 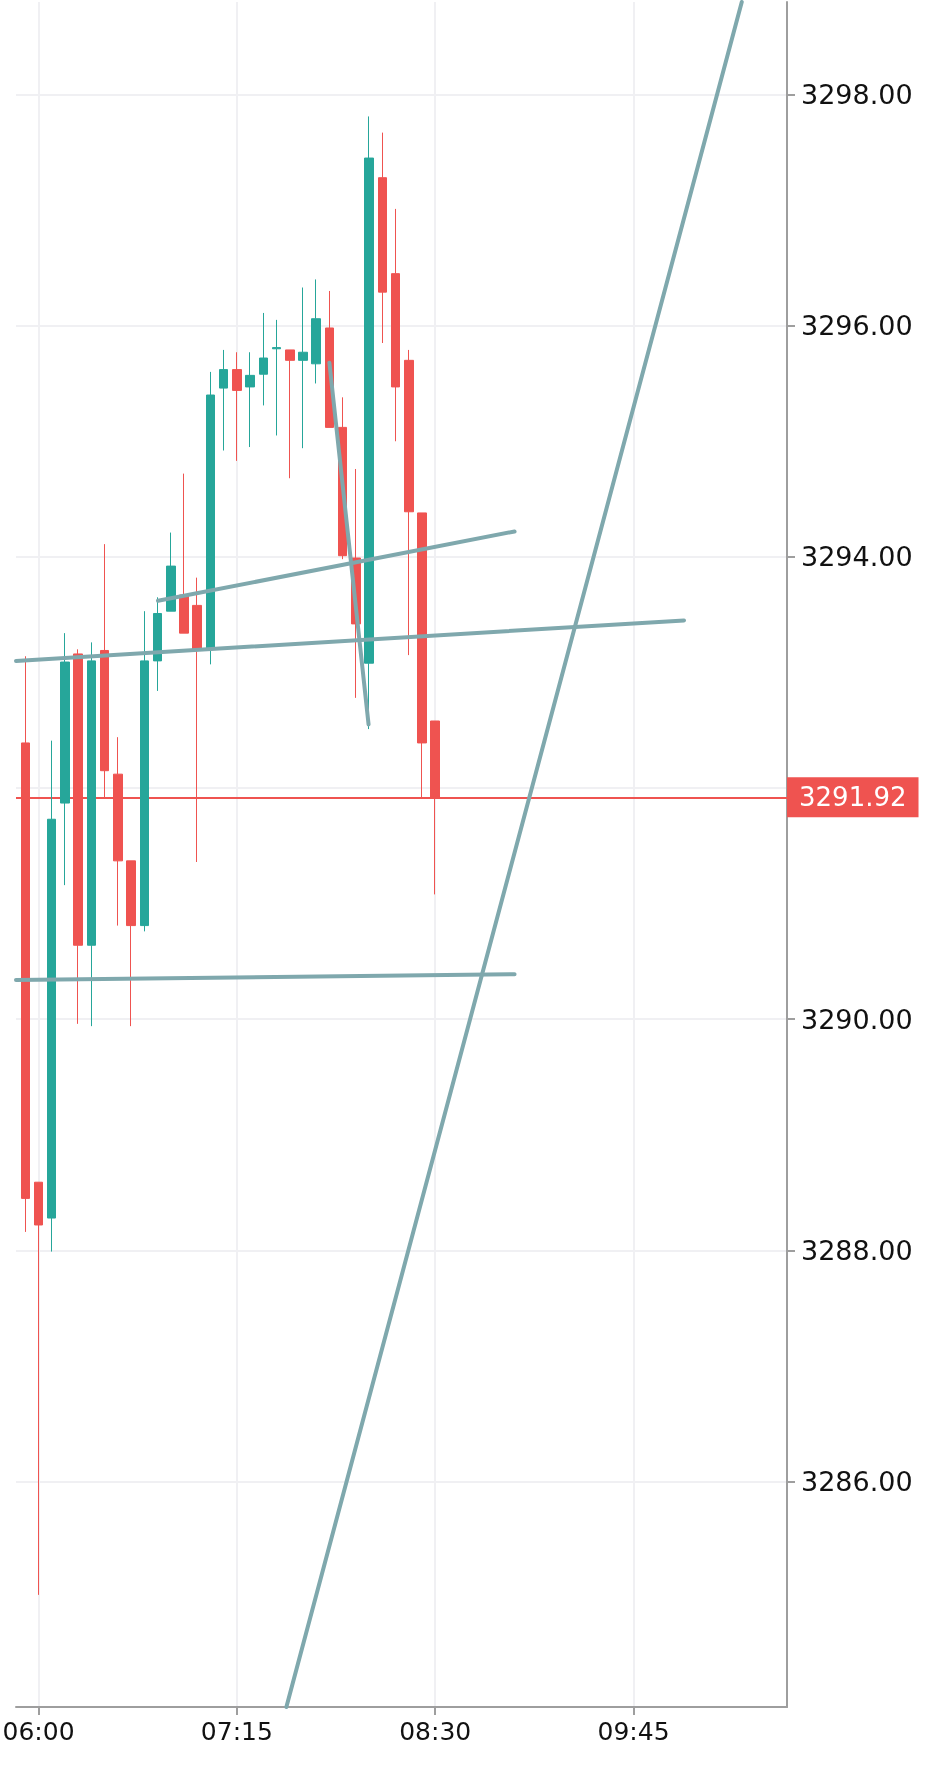 I want to click on y-tick-label: 3298.00, so click(x=857, y=94).